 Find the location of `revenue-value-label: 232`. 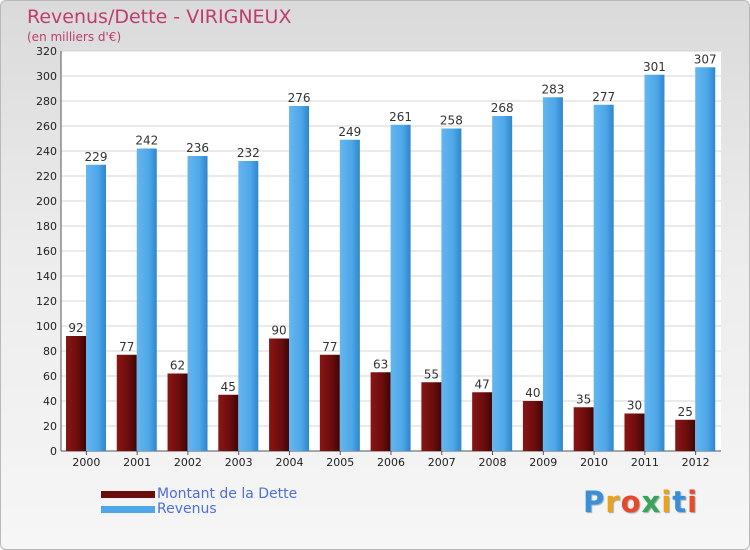

revenue-value-label: 232 is located at coordinates (248, 153).